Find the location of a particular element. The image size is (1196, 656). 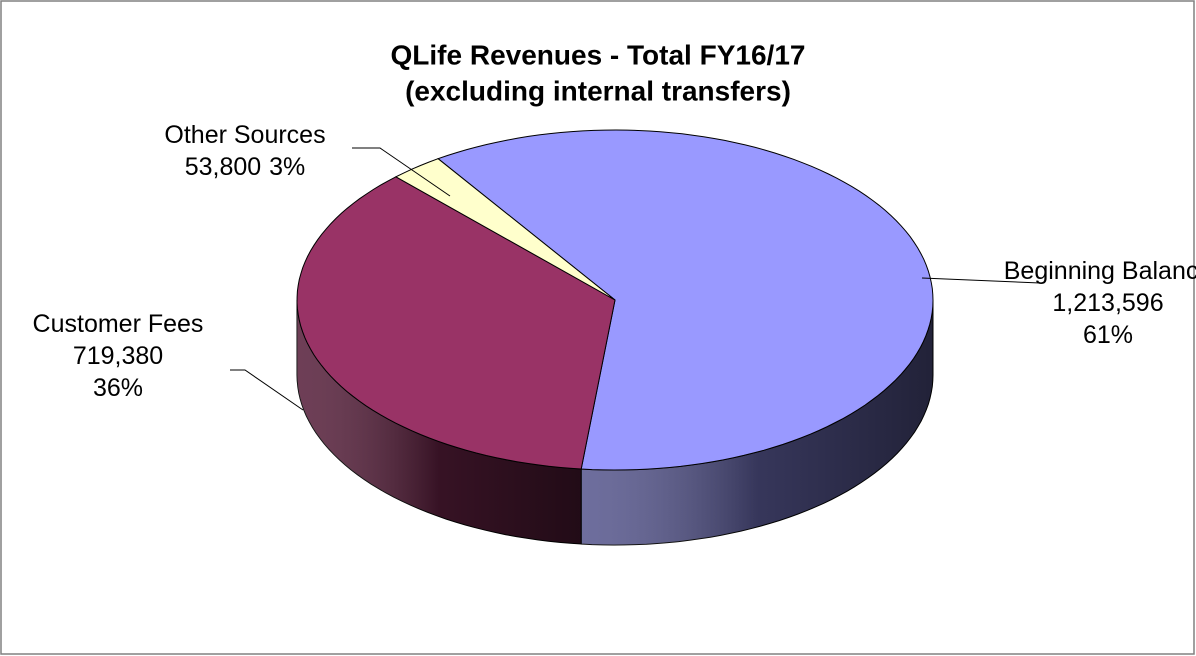

data-label: Customer Fees 719,380 36% is located at coordinates (118, 356).